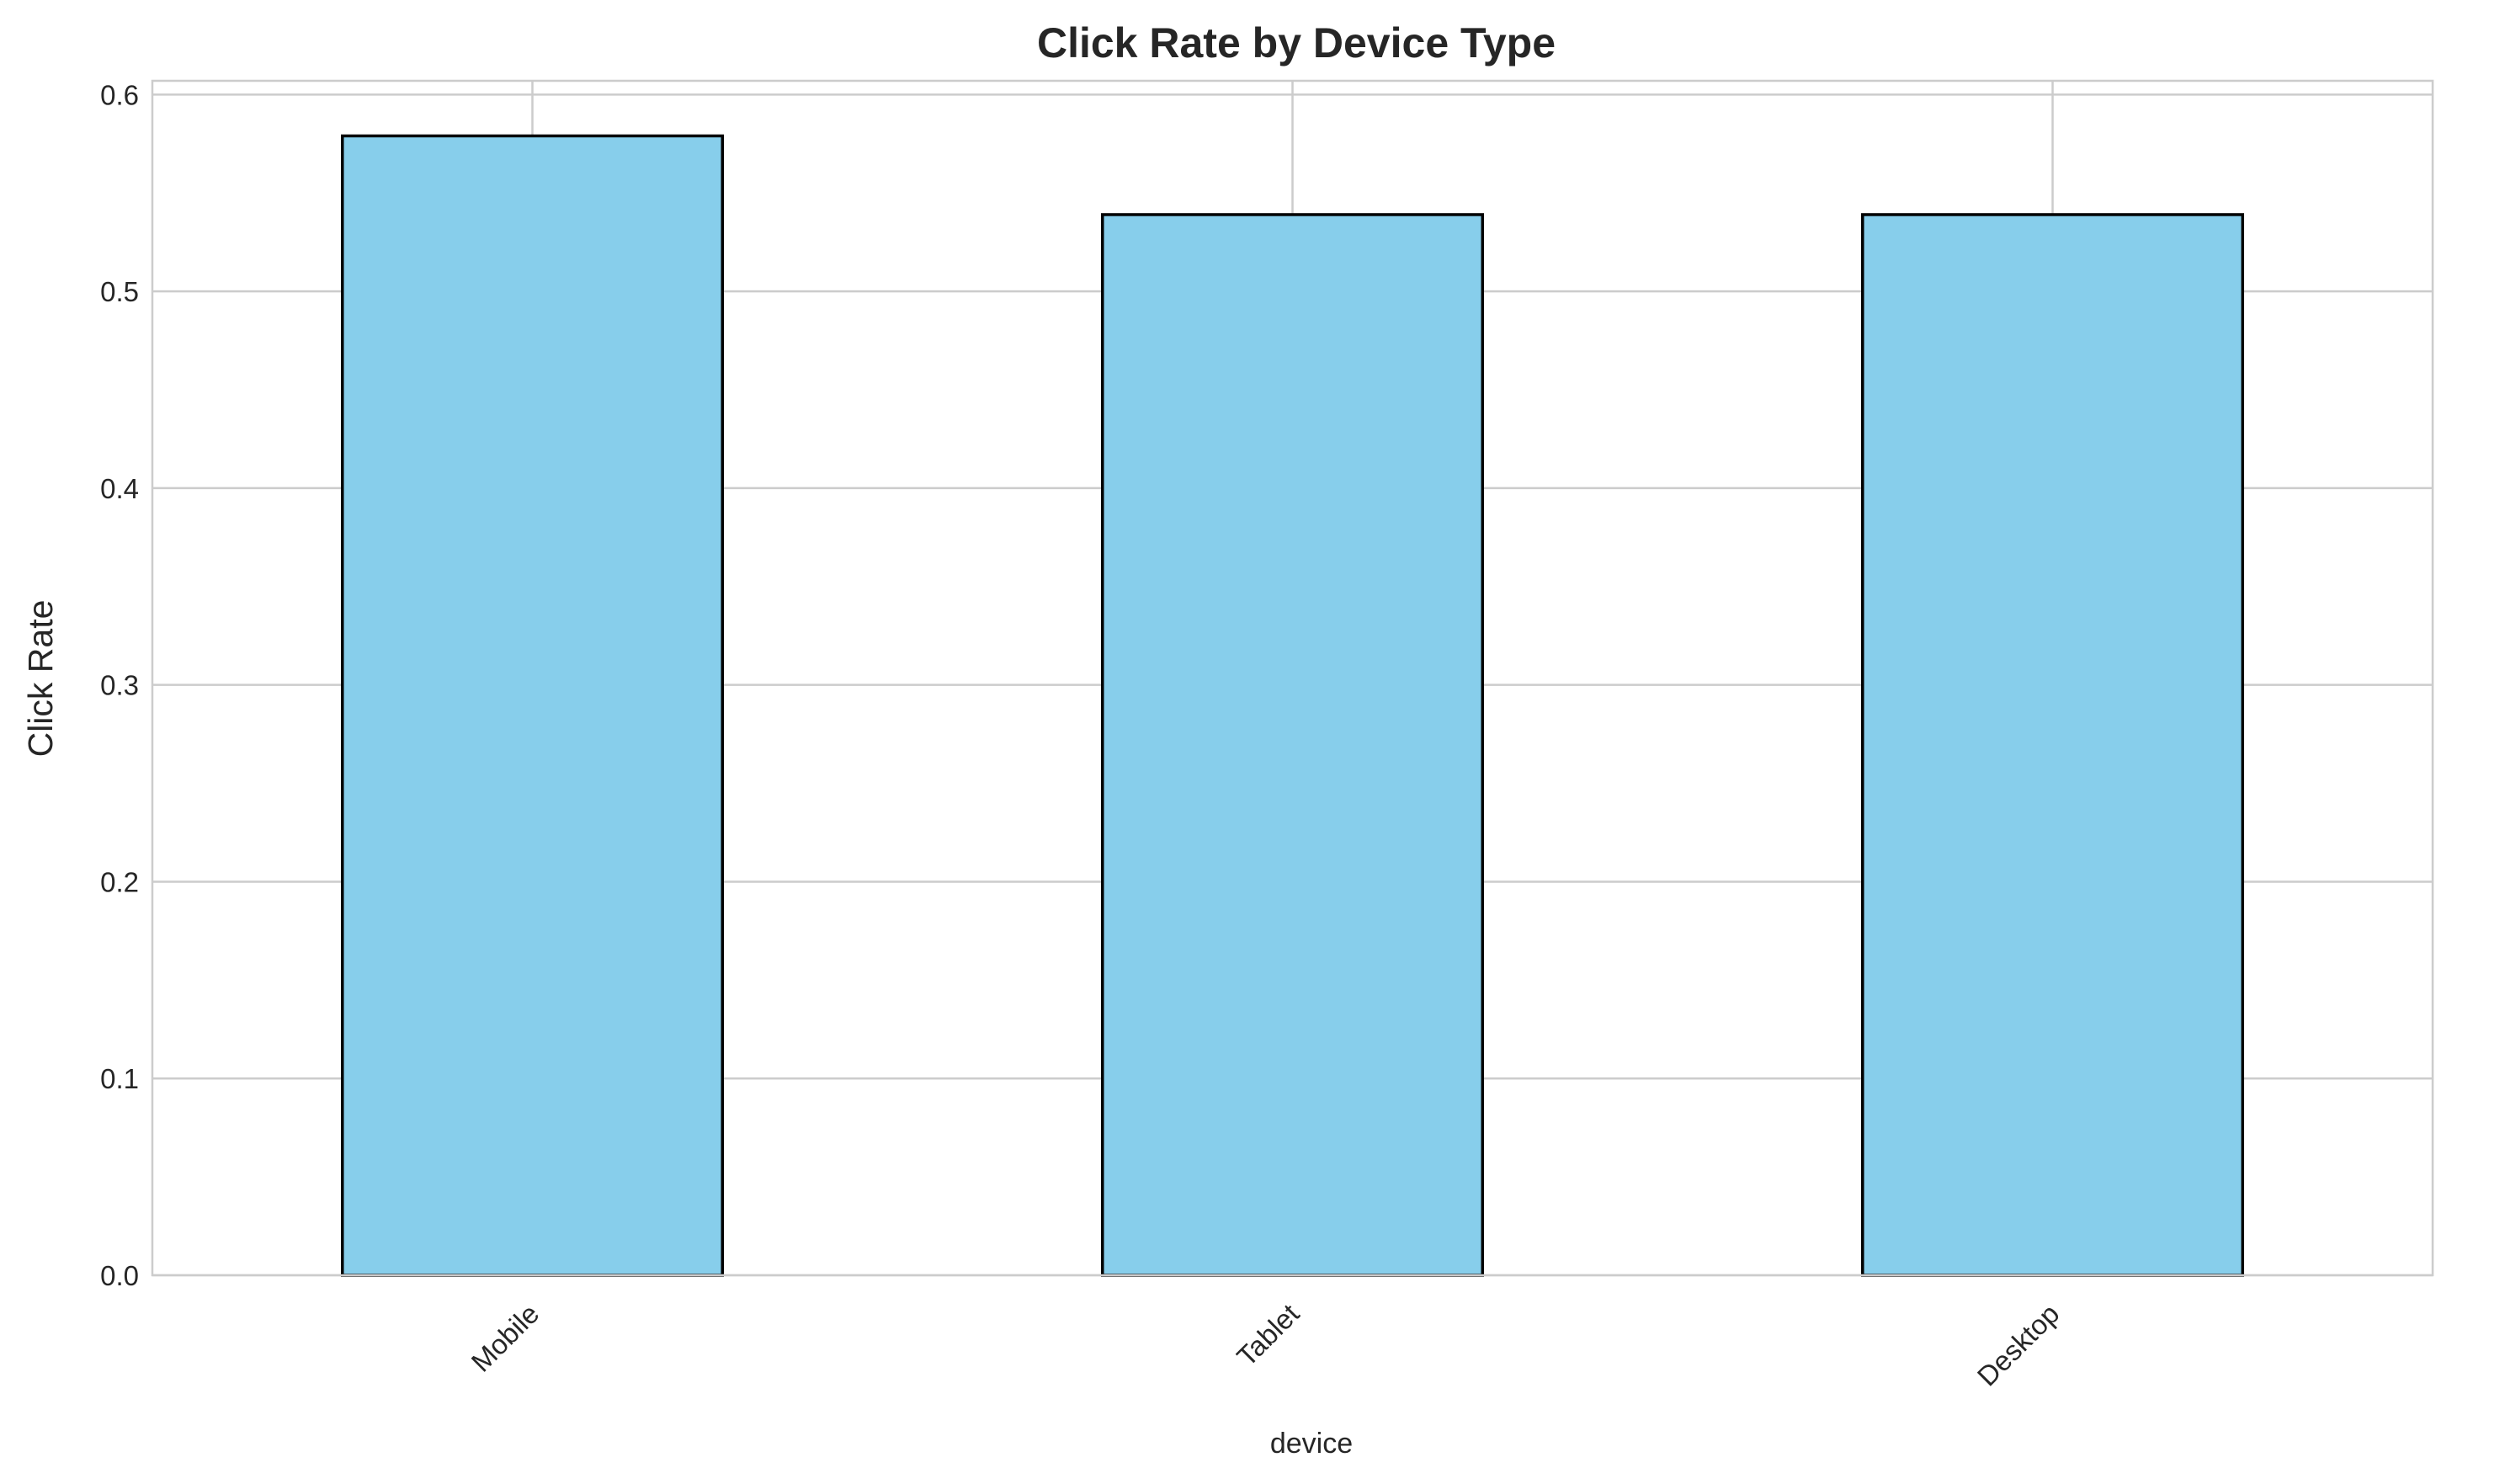  Describe the element at coordinates (1268, 1335) in the screenshot. I see `x-tick-label: Tablet` at that location.